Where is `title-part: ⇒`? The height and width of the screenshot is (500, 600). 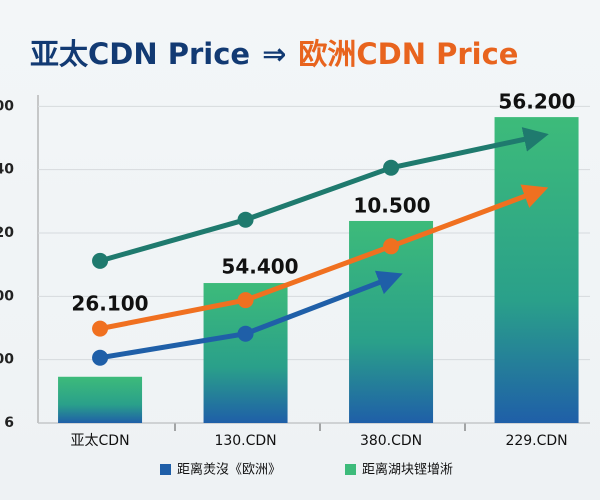
title-part: ⇒ is located at coordinates (274, 54).